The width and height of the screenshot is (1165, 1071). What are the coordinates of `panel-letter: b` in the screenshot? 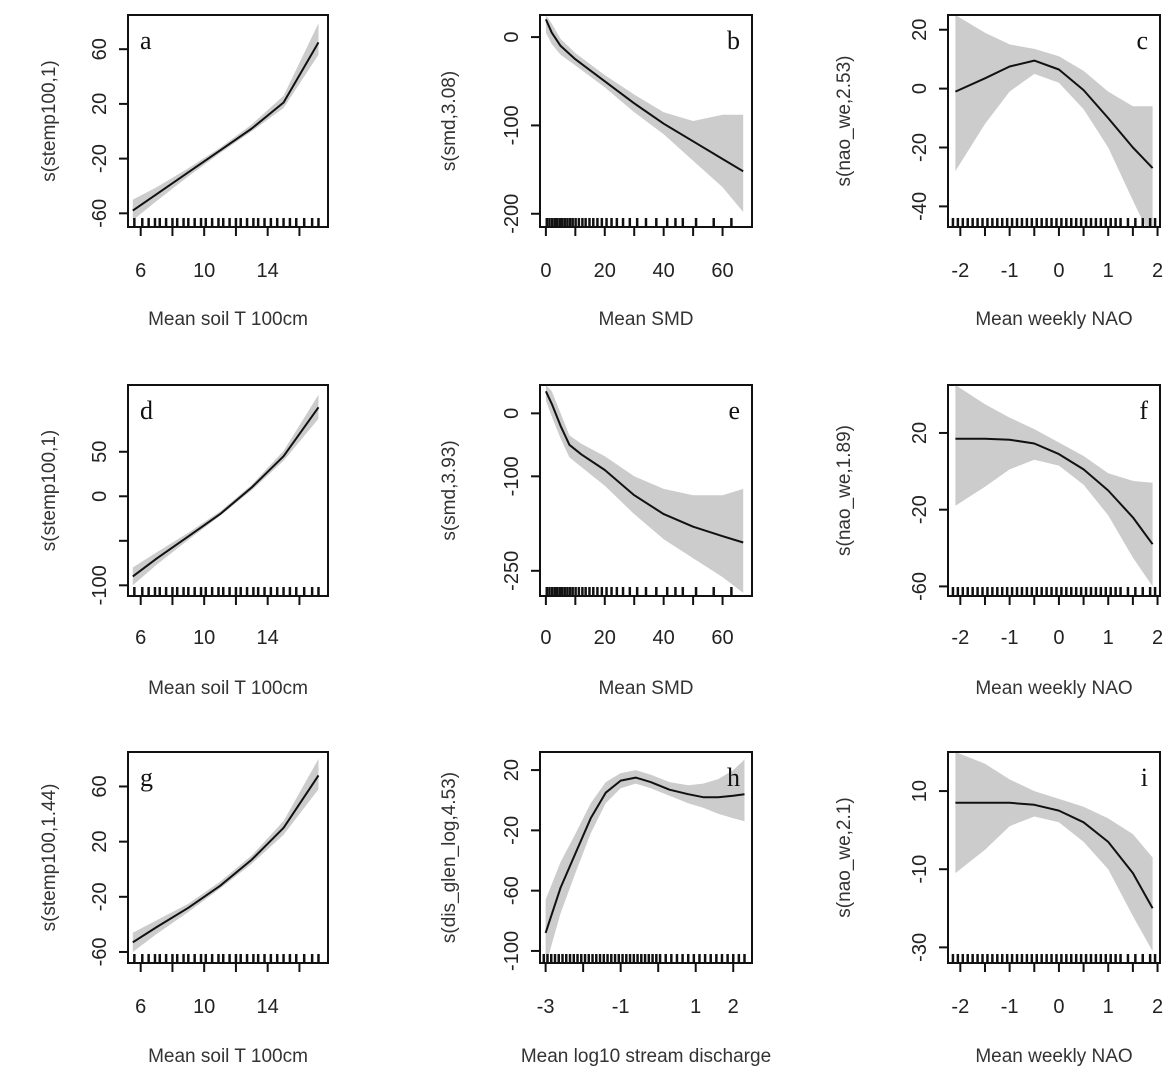 It's located at (733, 40).